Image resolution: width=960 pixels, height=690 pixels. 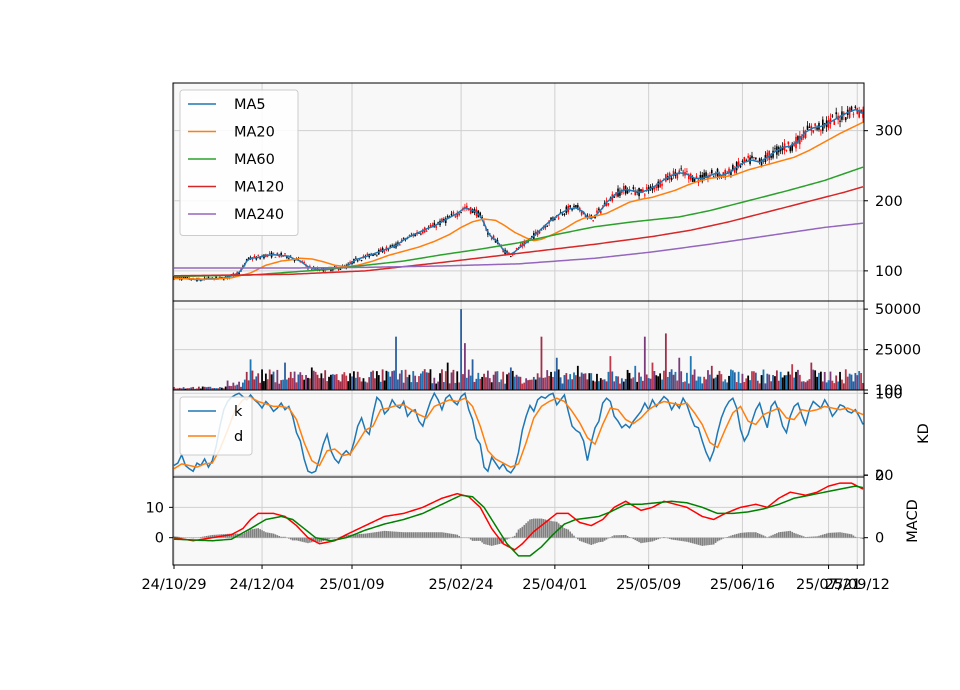 I want to click on macd-panel-background, so click(x=518, y=521).